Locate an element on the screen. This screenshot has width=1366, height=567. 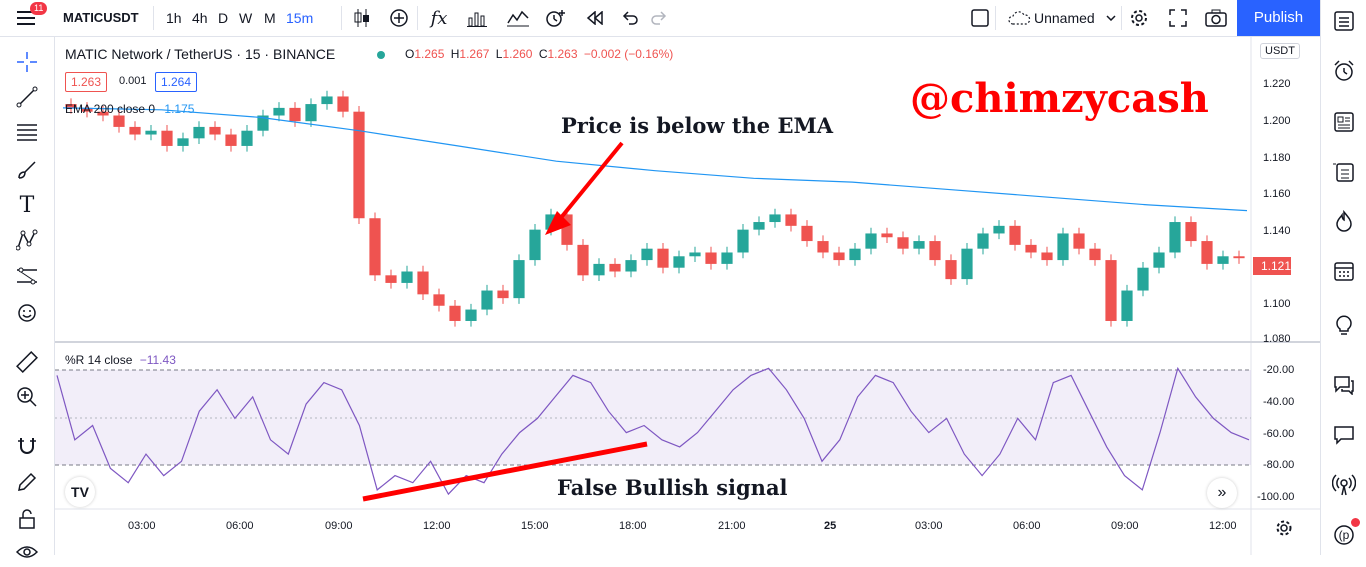
widget-bar: (p is located at coordinates (1343, 277).